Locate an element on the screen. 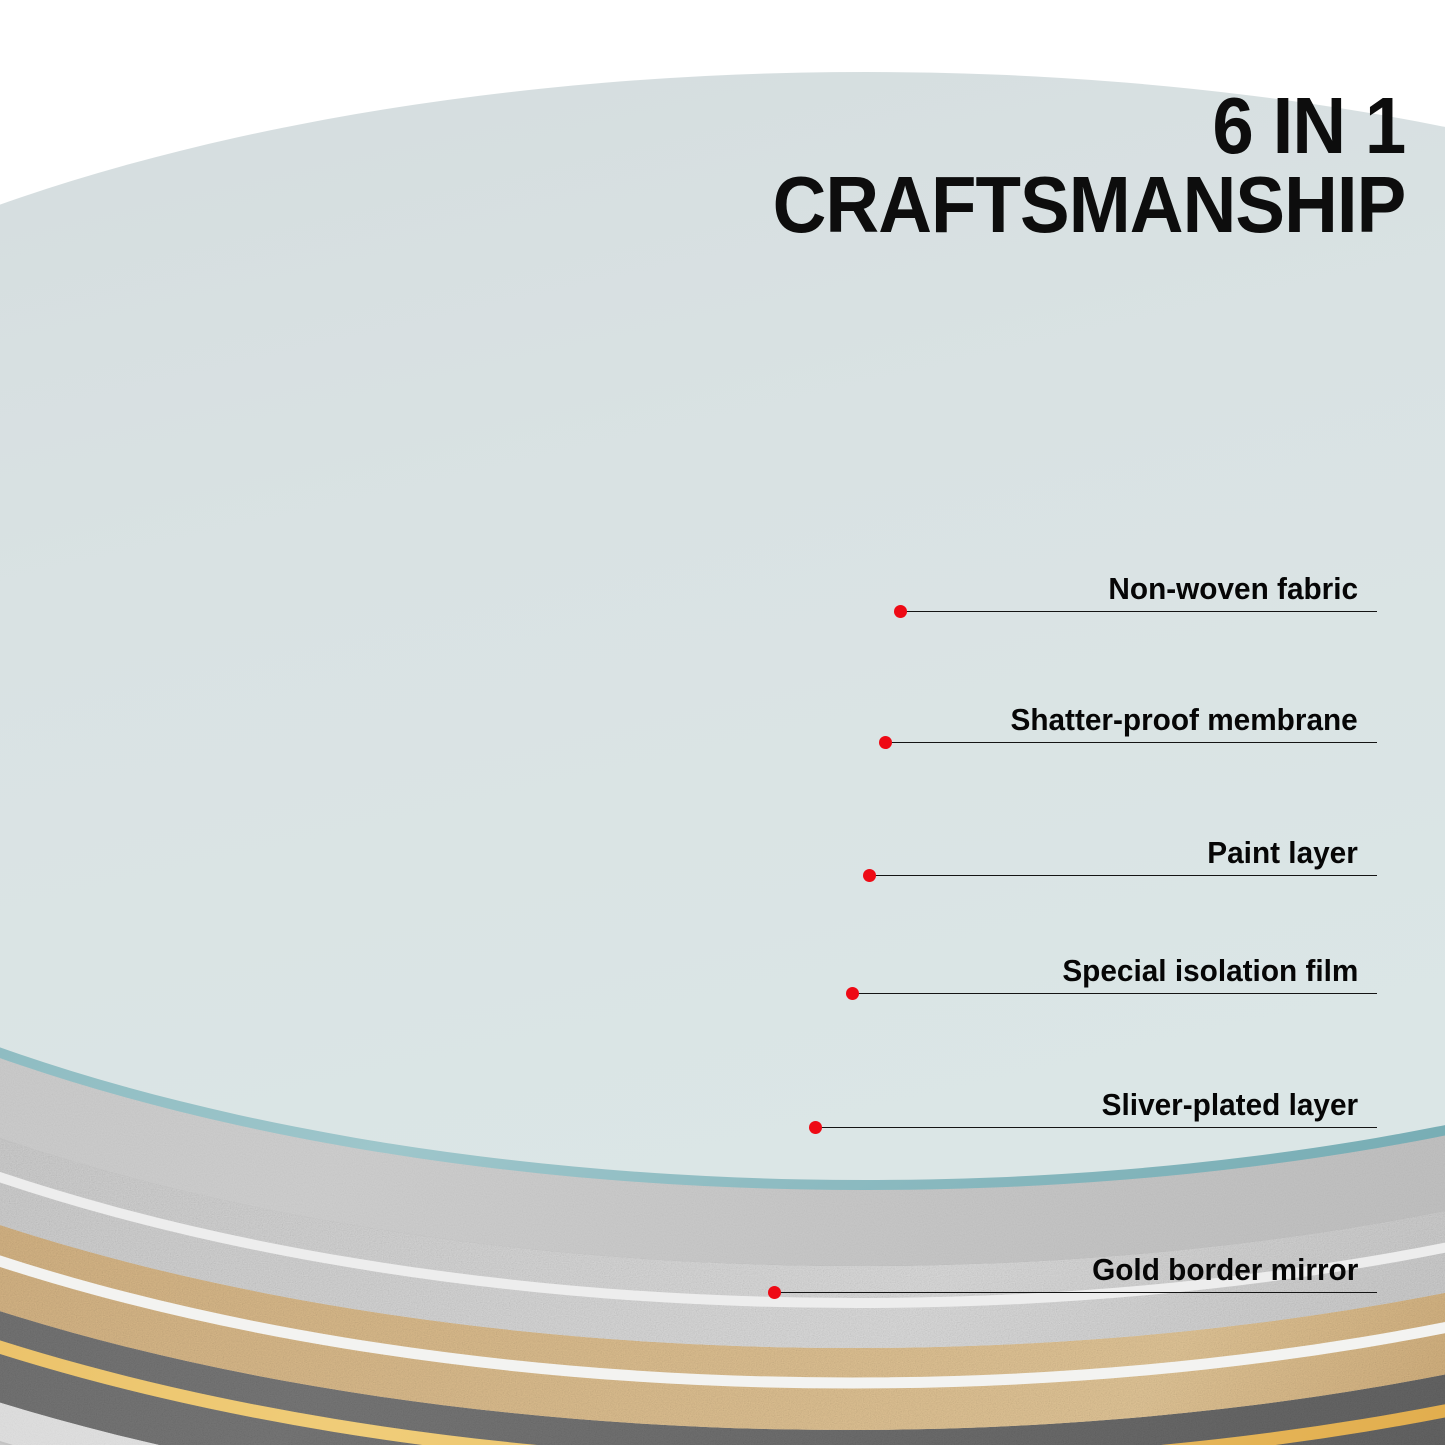  callout-label: Paint layer is located at coordinates (1282, 852).